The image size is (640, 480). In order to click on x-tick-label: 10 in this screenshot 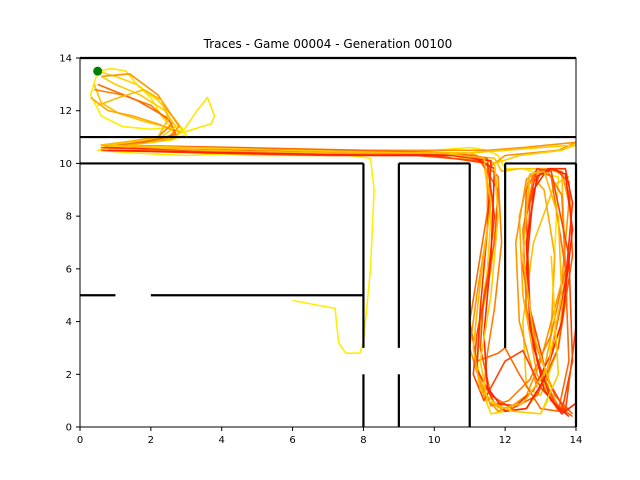, I will do `click(434, 440)`.